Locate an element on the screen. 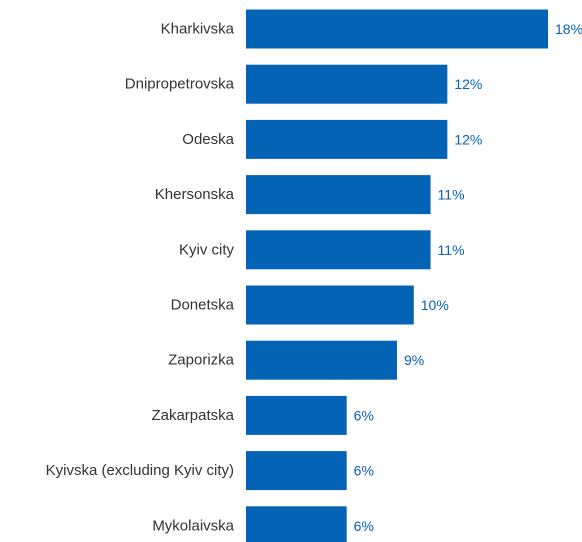  category-label: Zakarpatska is located at coordinates (192, 415).